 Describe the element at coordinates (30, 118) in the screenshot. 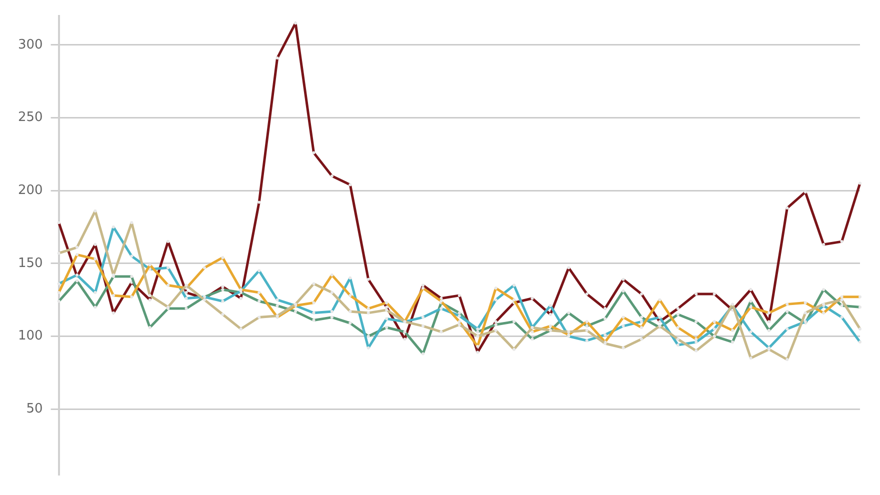

I see `y-tick-label: 250` at that location.